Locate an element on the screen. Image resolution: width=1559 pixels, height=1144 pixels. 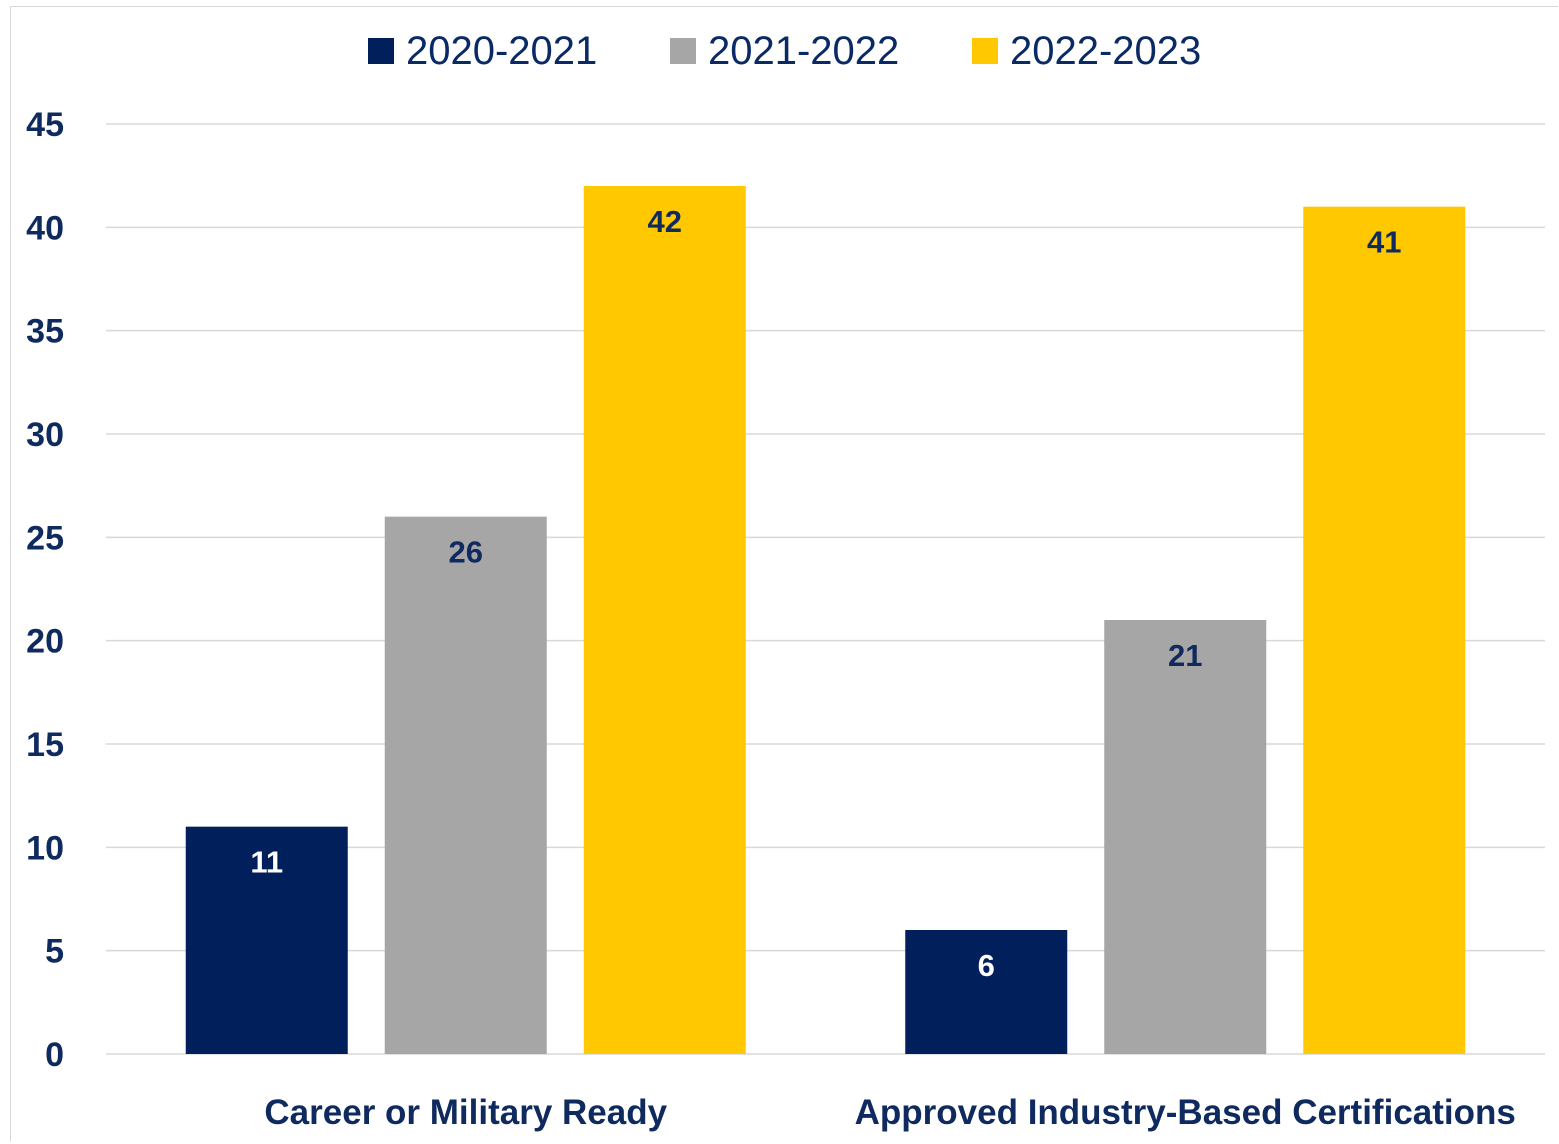
y-tick-label: 0 is located at coordinates (54, 1055).